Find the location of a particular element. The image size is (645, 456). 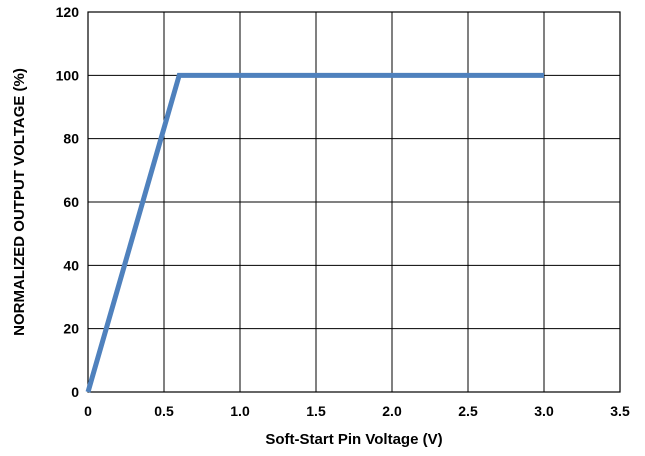

y-axis-title: NORMALIZED OUTPUT VOLTAGE (%) is located at coordinates (19, 202).